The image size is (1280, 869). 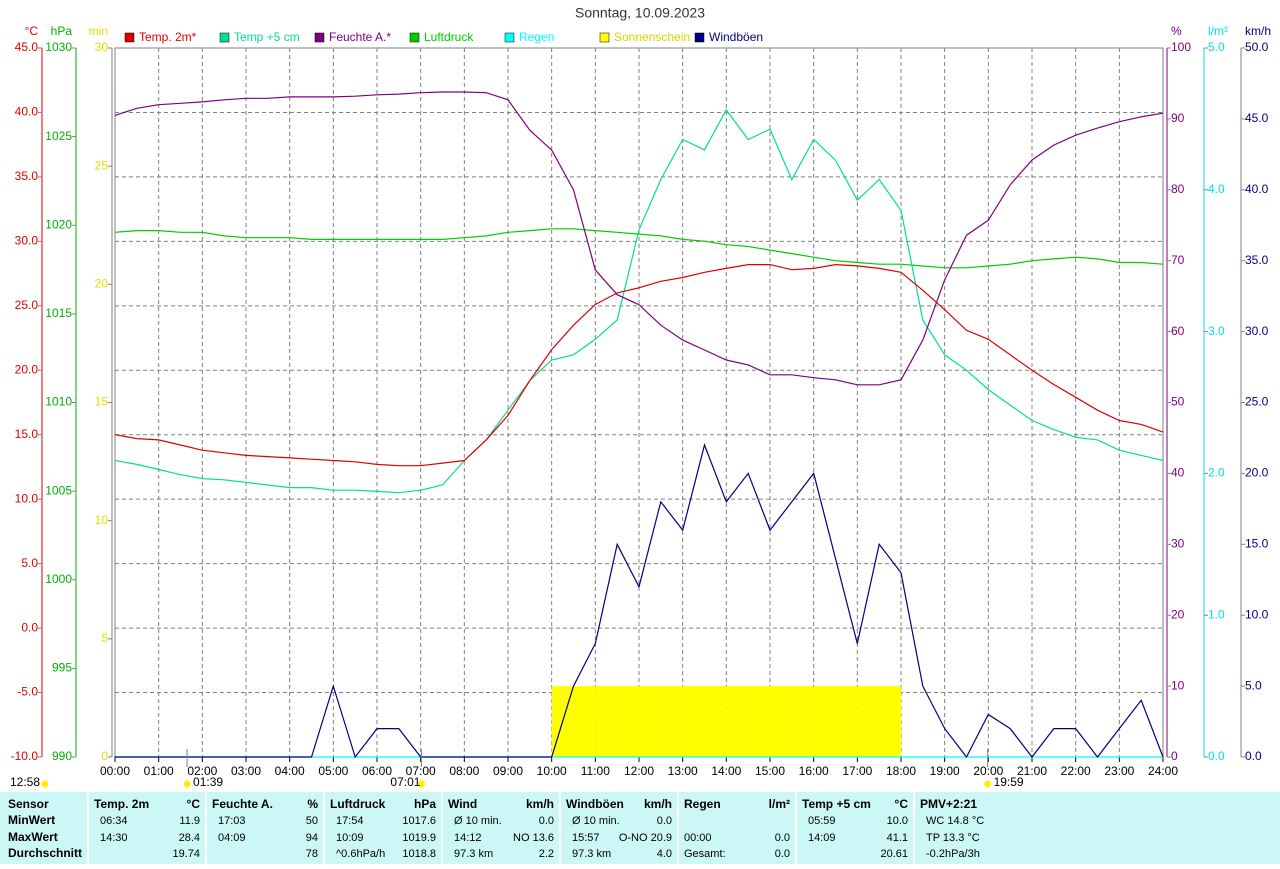 What do you see at coordinates (1178, 189) in the screenshot?
I see `y-tick-label: 80` at bounding box center [1178, 189].